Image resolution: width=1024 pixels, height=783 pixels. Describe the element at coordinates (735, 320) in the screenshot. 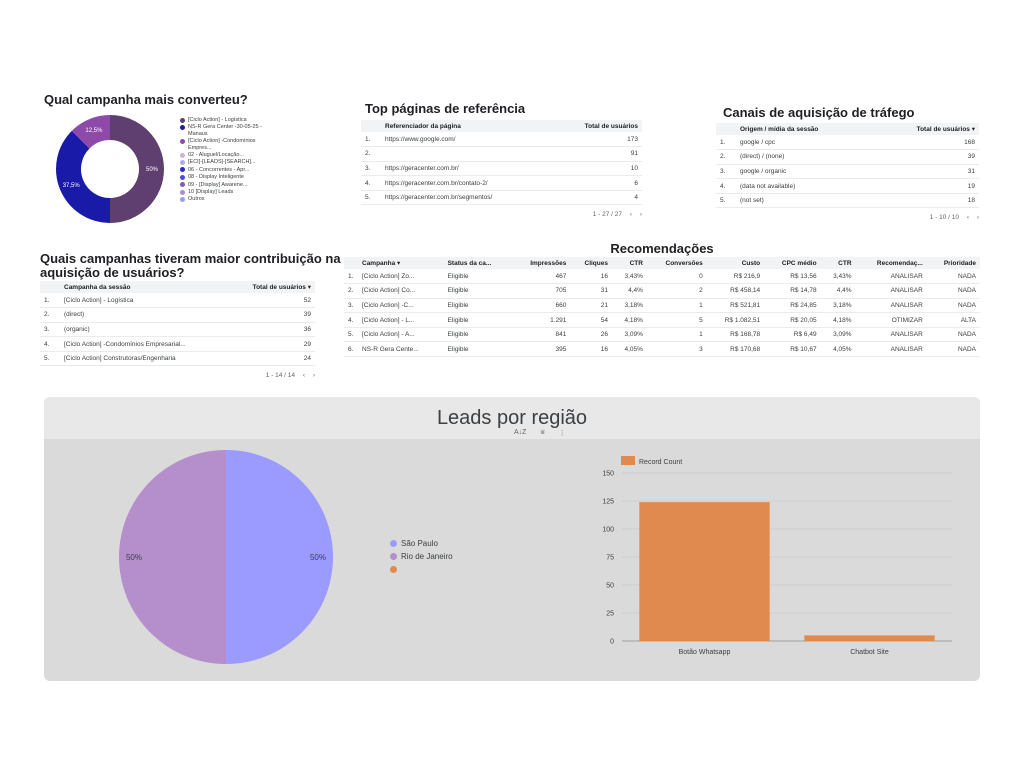

I see `recs-cell: R$ 1.082,51` at that location.